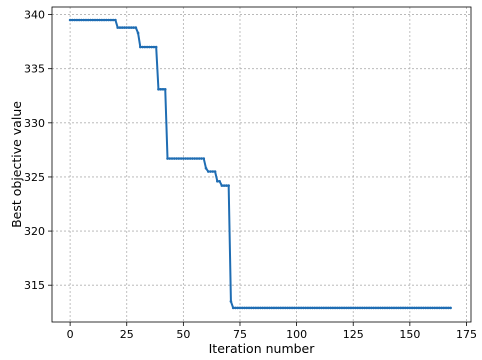  I want to click on y-tick-label: 340, so click(34, 15).